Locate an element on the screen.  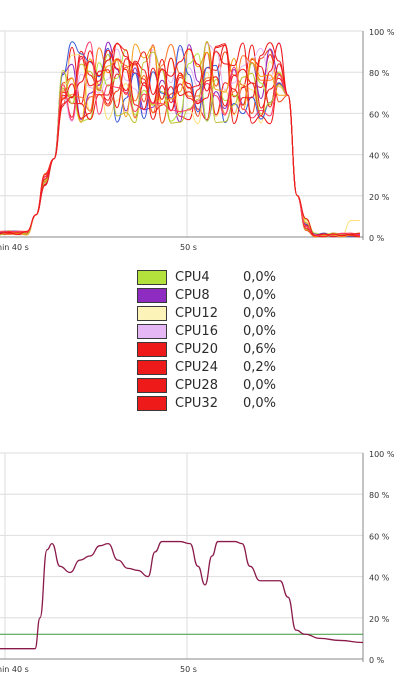
legend-row-cpu16: CPU16 0,0% is located at coordinates (206, 331).